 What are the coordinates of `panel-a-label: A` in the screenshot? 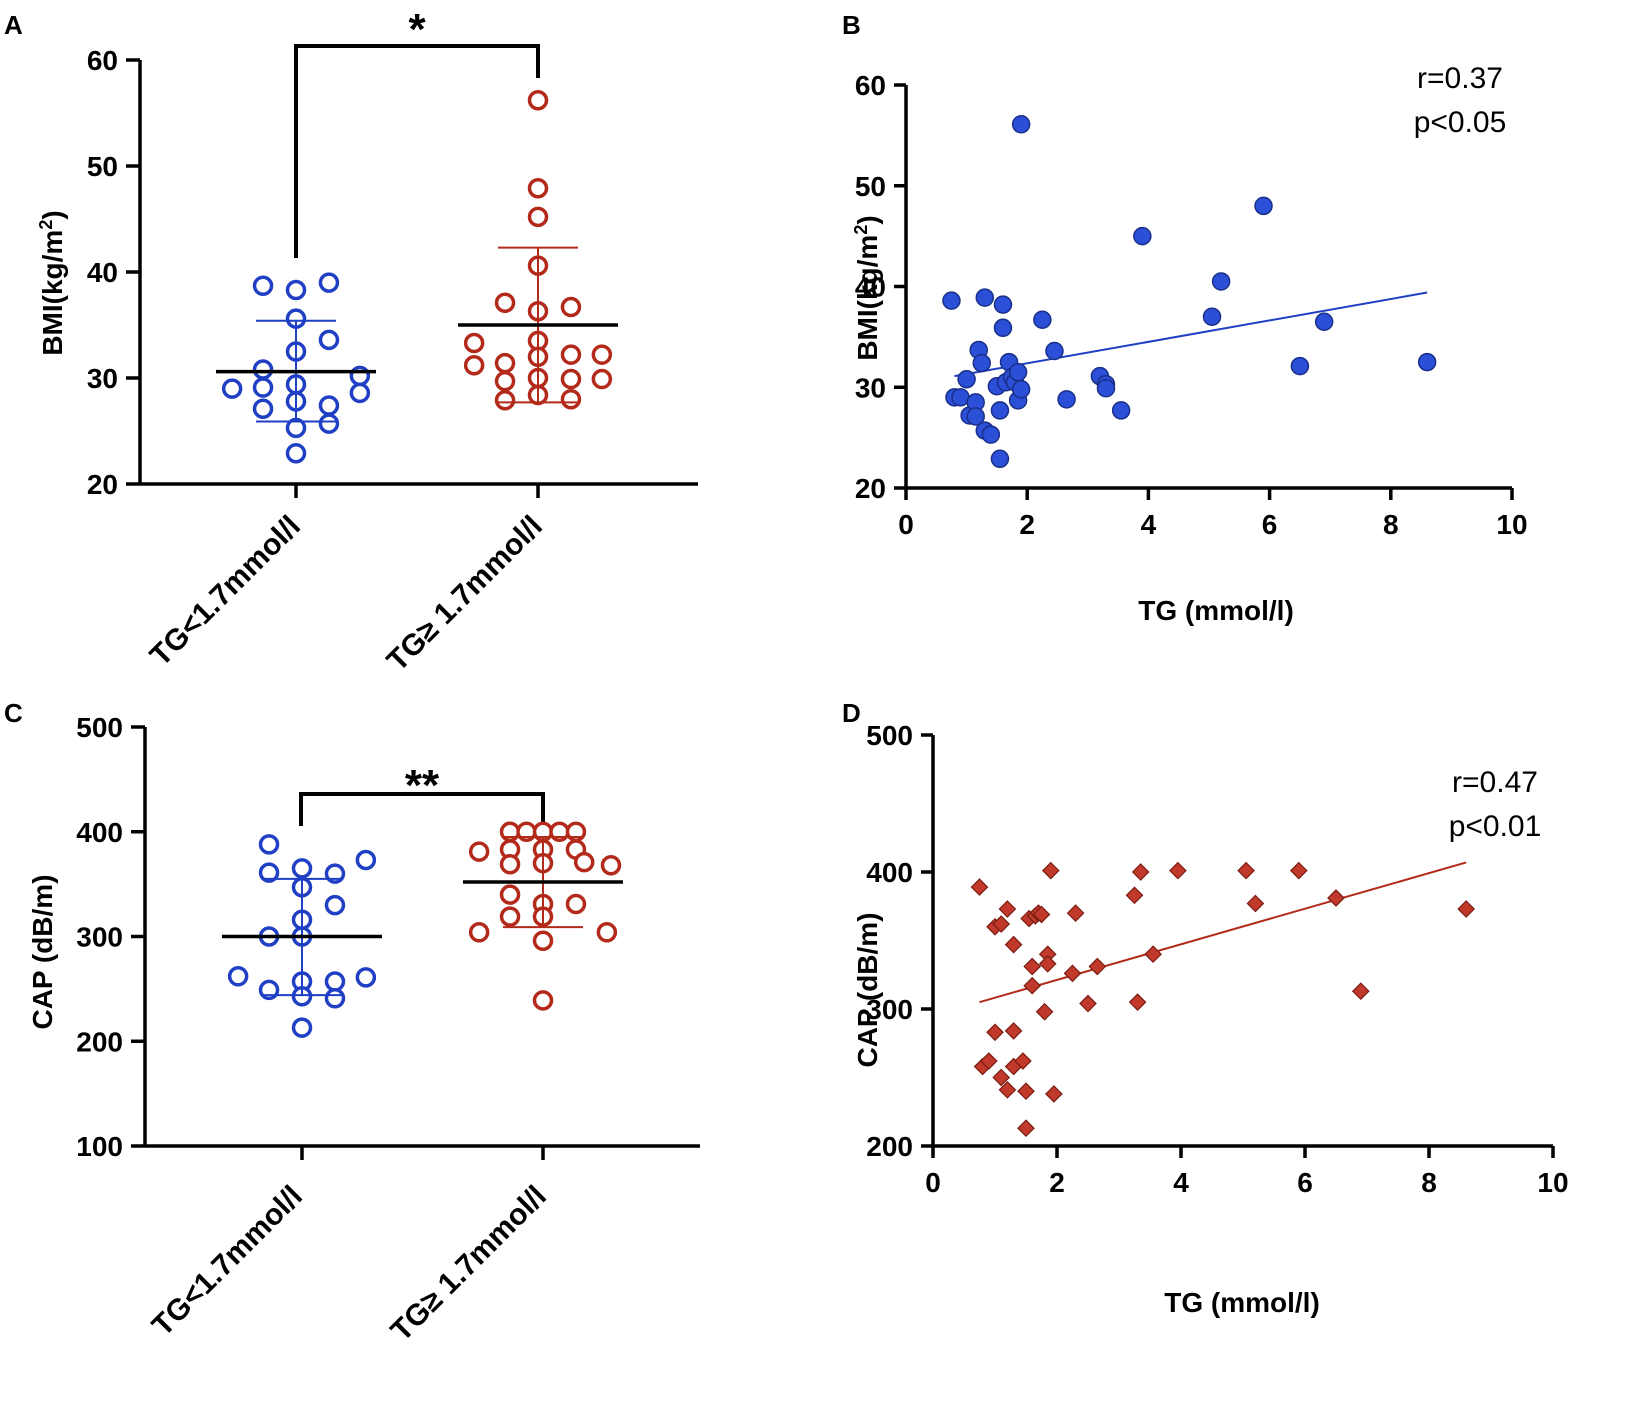 It's located at (13, 25).